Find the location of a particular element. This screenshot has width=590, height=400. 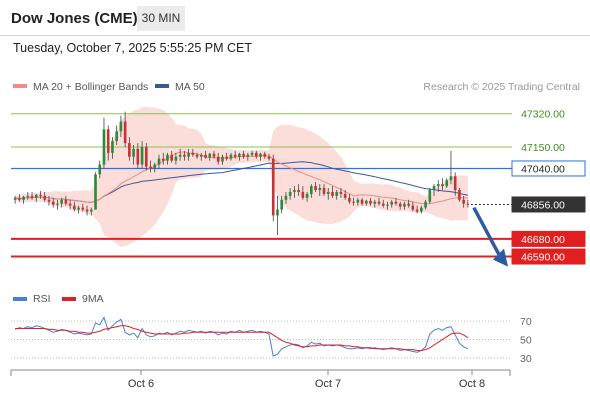

projection-arrow-head is located at coordinates (500, 257).